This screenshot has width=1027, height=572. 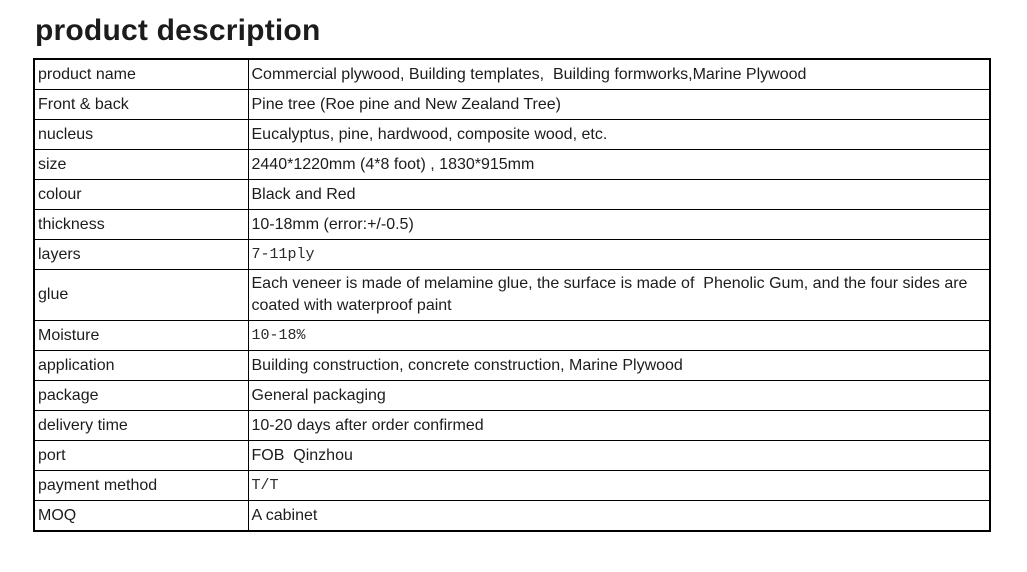 I want to click on row-label: application, so click(x=141, y=365).